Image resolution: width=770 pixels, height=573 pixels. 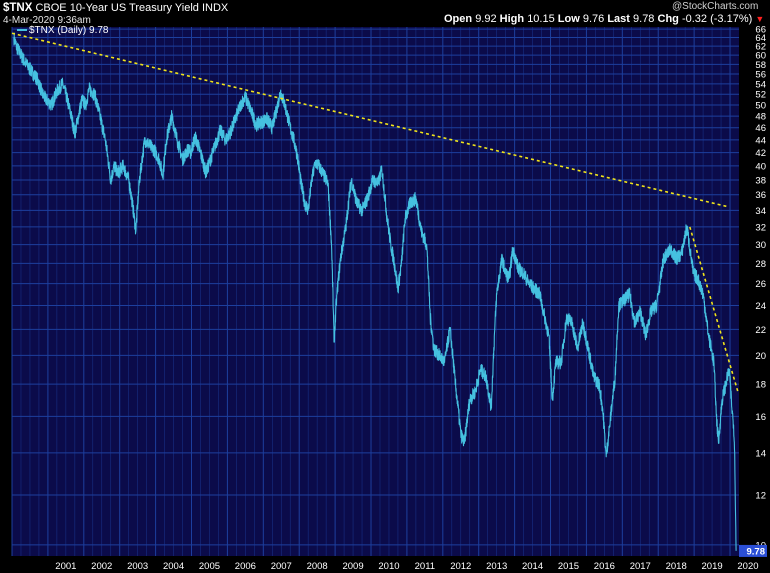 I want to click on y-tick-label: 48, so click(x=760, y=117).